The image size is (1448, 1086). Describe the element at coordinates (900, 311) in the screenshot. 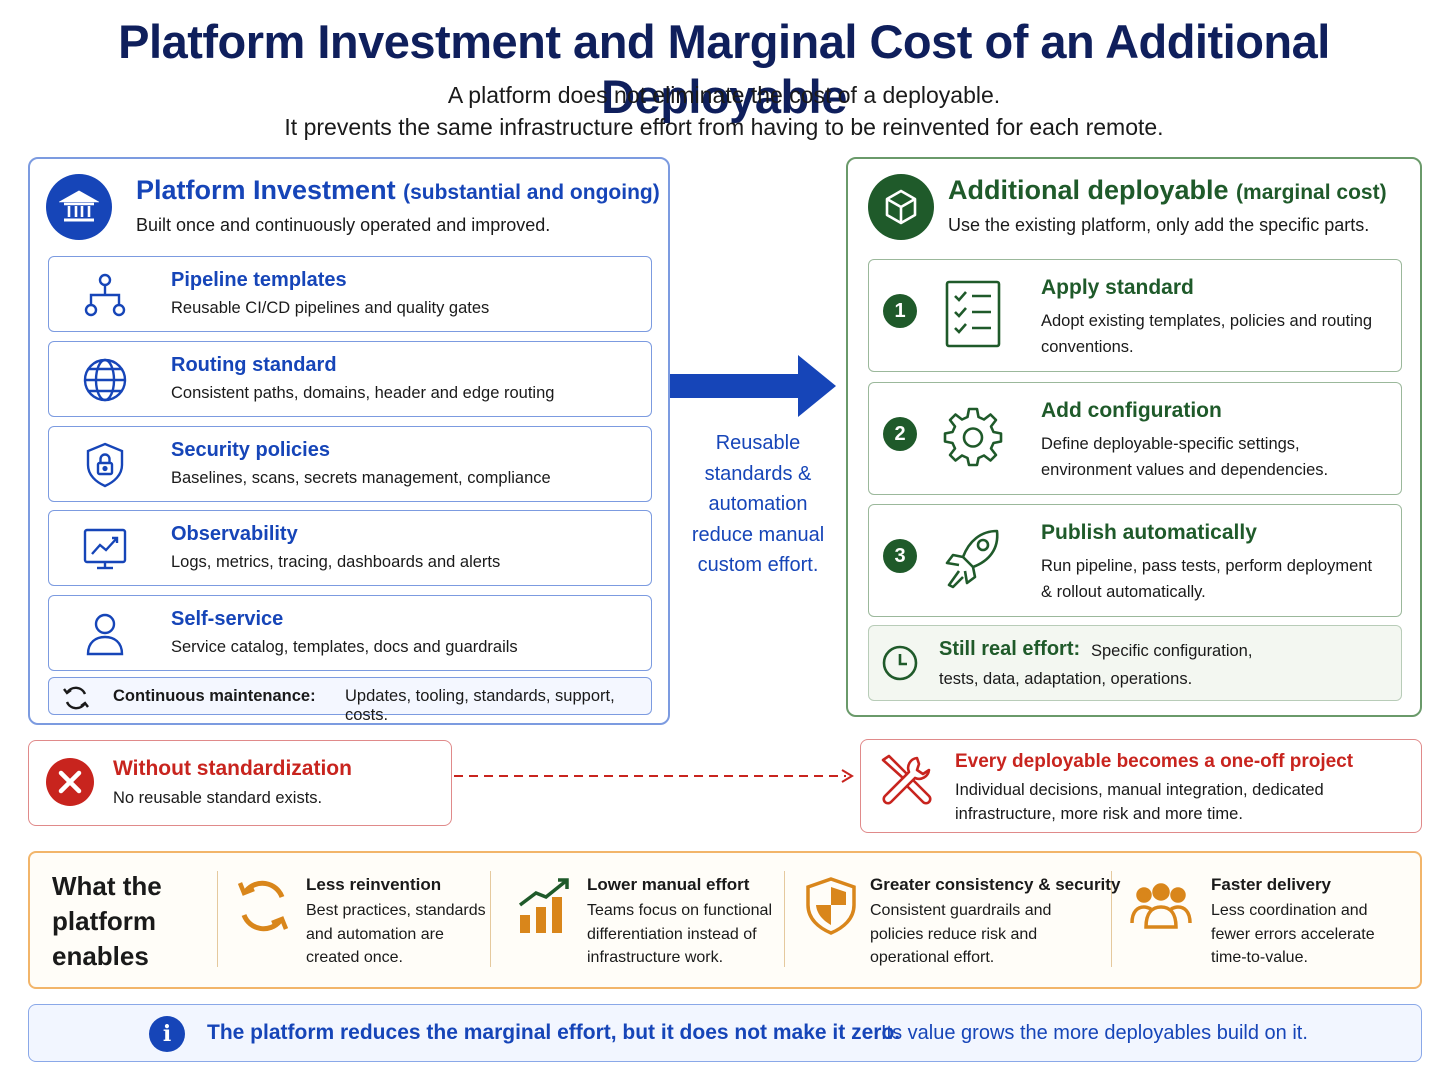

I see `step-number: 1` at that location.